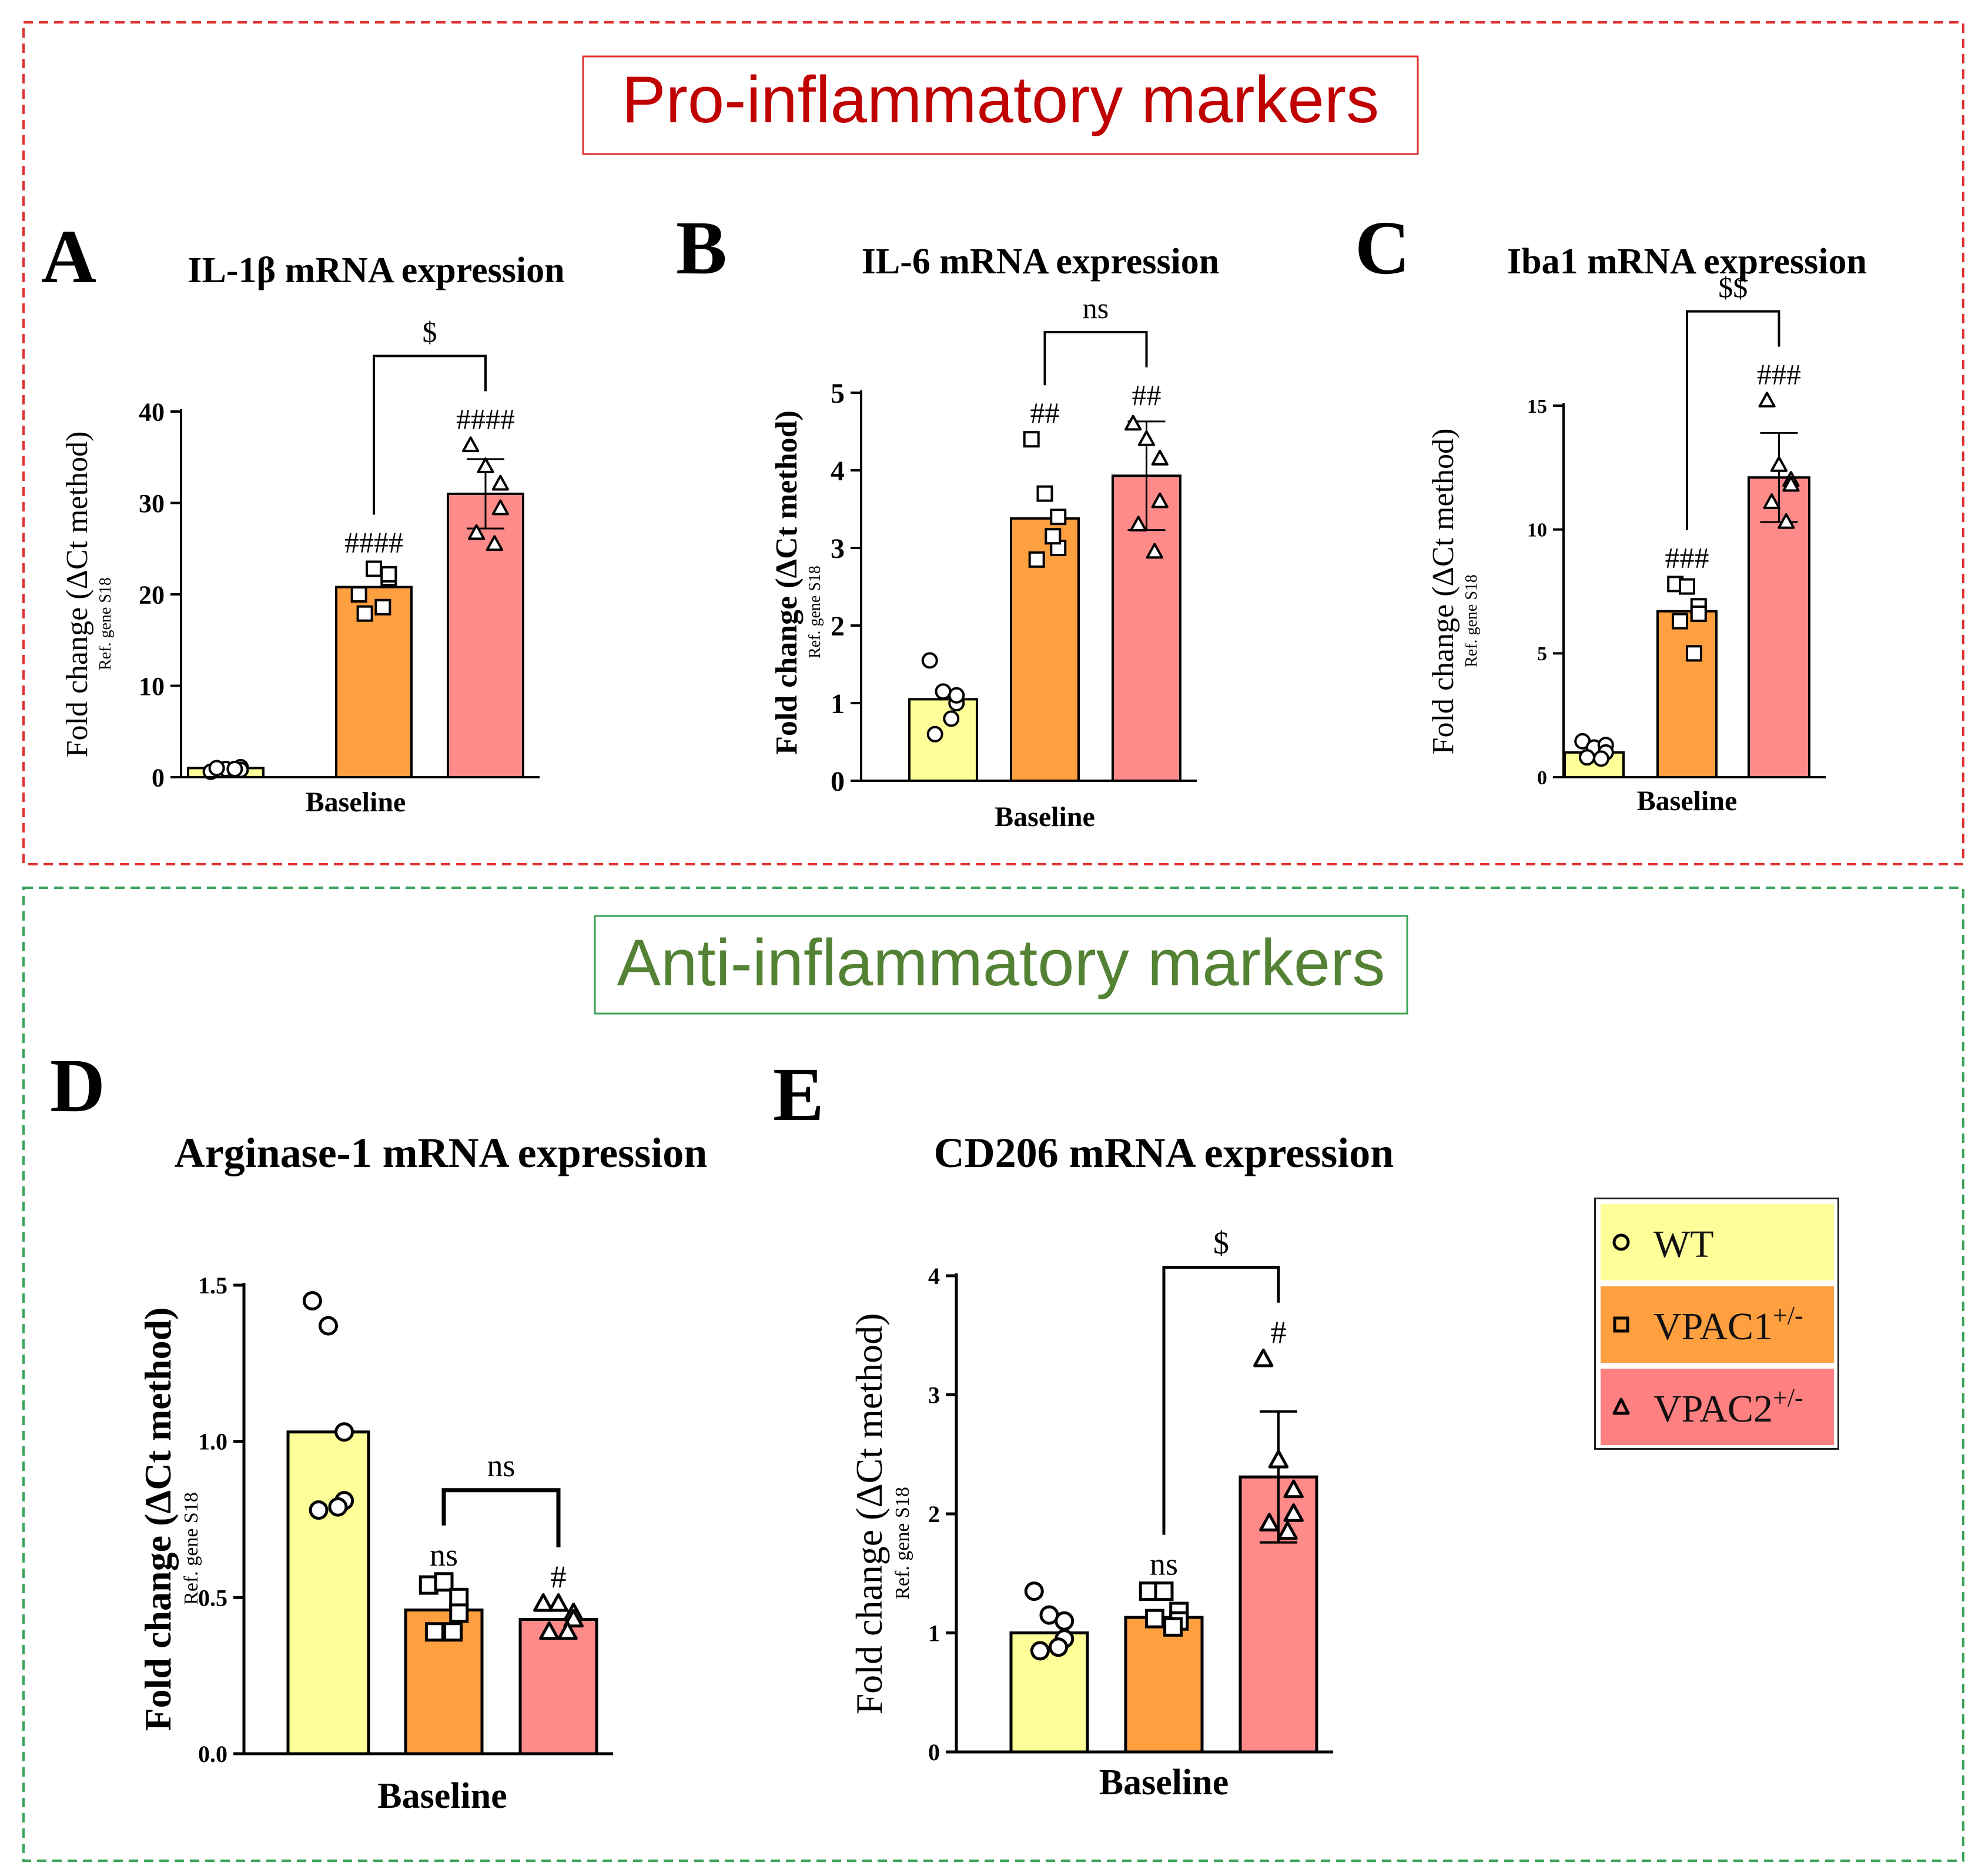  I want to click on panel-c-y-tick-label: 15, so click(1537, 406).